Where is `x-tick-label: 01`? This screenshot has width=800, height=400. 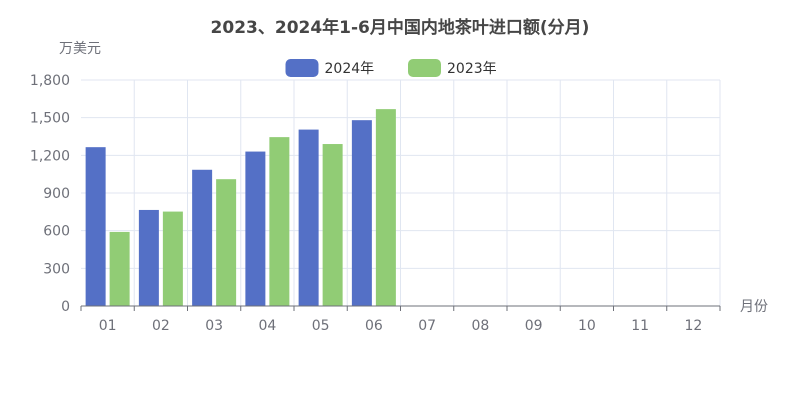 x-tick-label: 01 is located at coordinates (108, 326).